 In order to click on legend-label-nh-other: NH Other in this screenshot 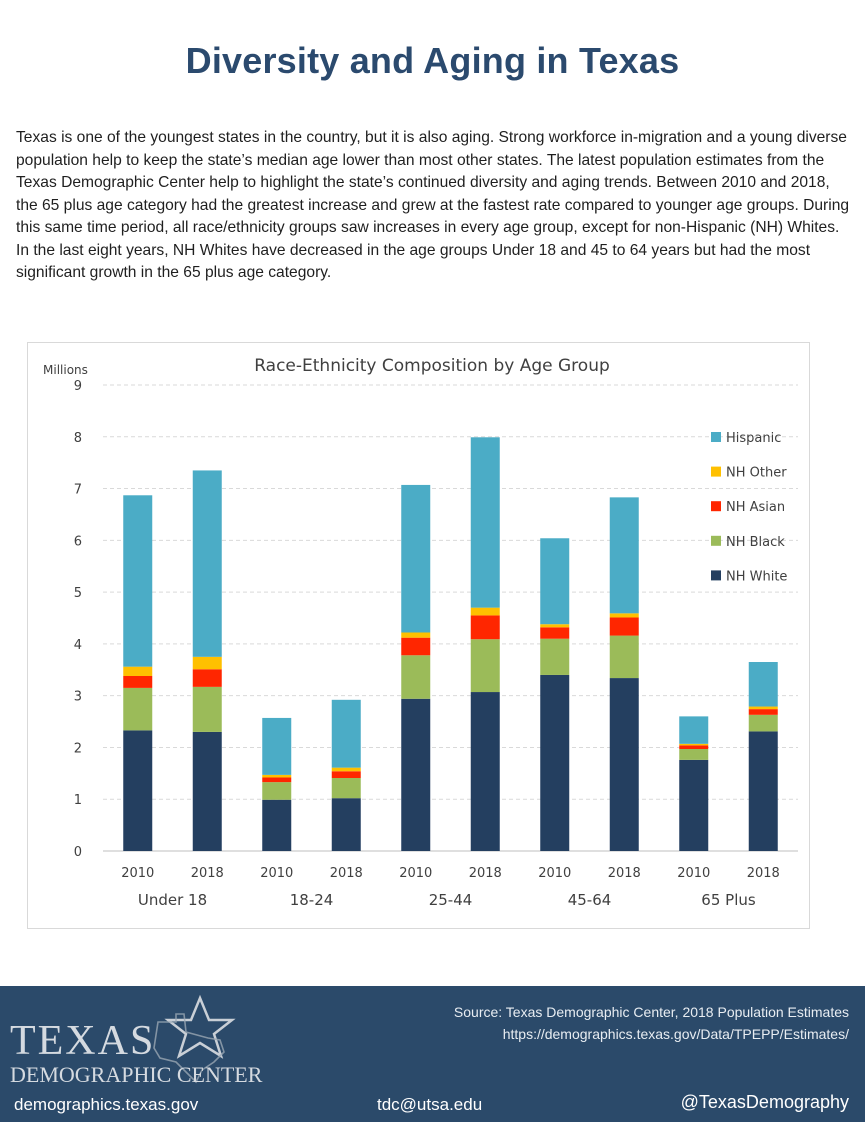, I will do `click(756, 473)`.